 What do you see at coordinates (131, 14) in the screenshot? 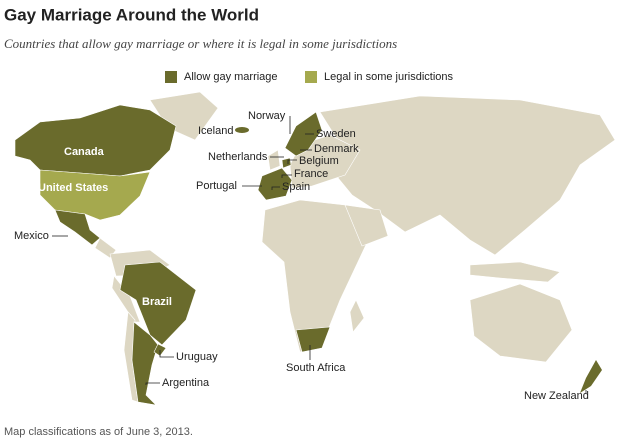
I see `title: Gay Marriage Around the World` at bounding box center [131, 14].